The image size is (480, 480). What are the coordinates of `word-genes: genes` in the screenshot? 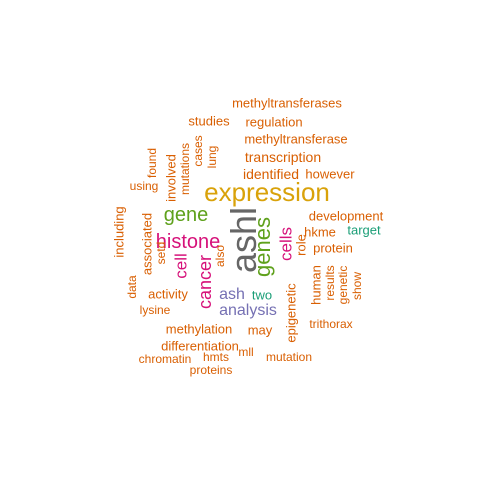 It's located at (262, 247).